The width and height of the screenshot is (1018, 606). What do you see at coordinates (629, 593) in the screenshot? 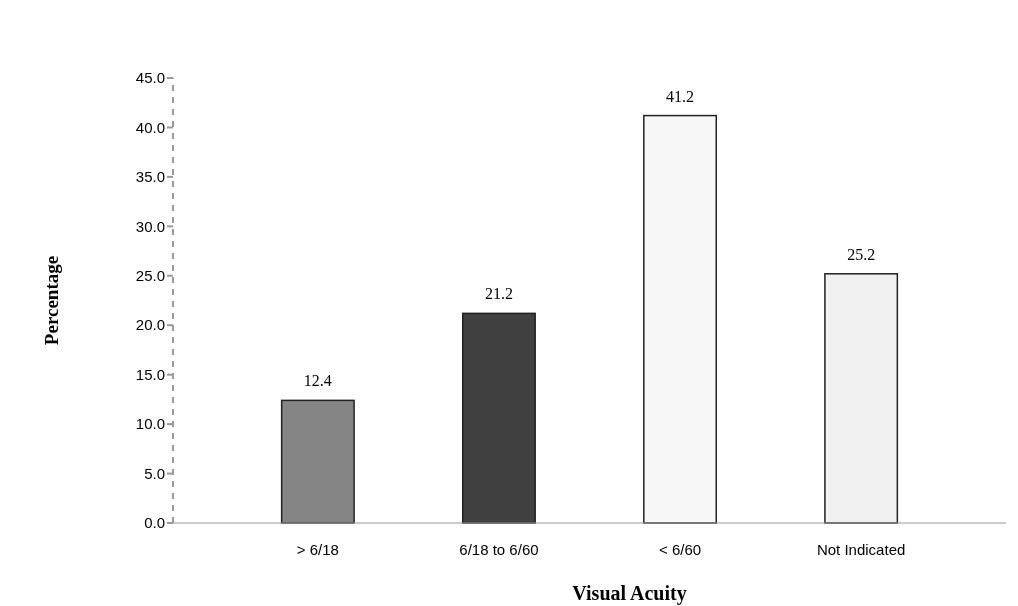
I see `x-axis-title: Visual Acuity` at bounding box center [629, 593].